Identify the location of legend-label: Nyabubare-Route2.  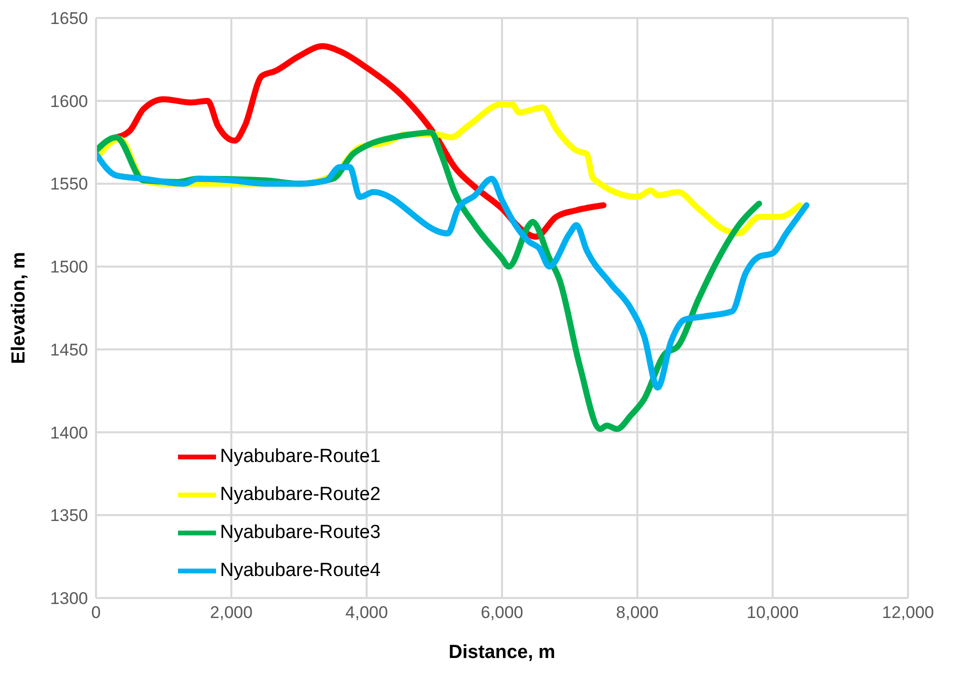
(300, 495).